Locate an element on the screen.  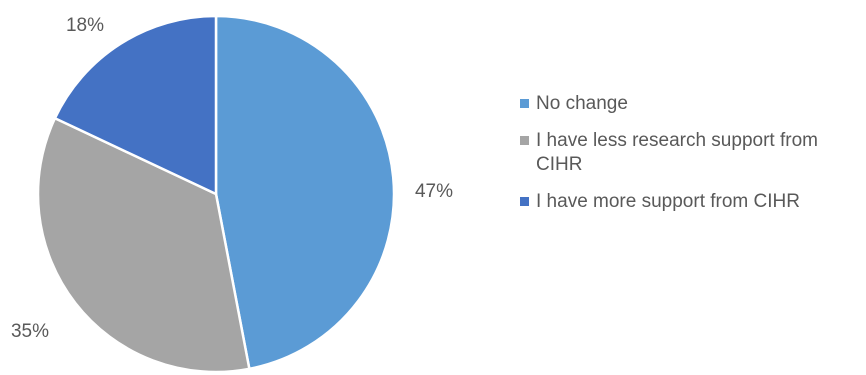
legend-label-less-support: I have less research support from CIHR is located at coordinates (677, 152).